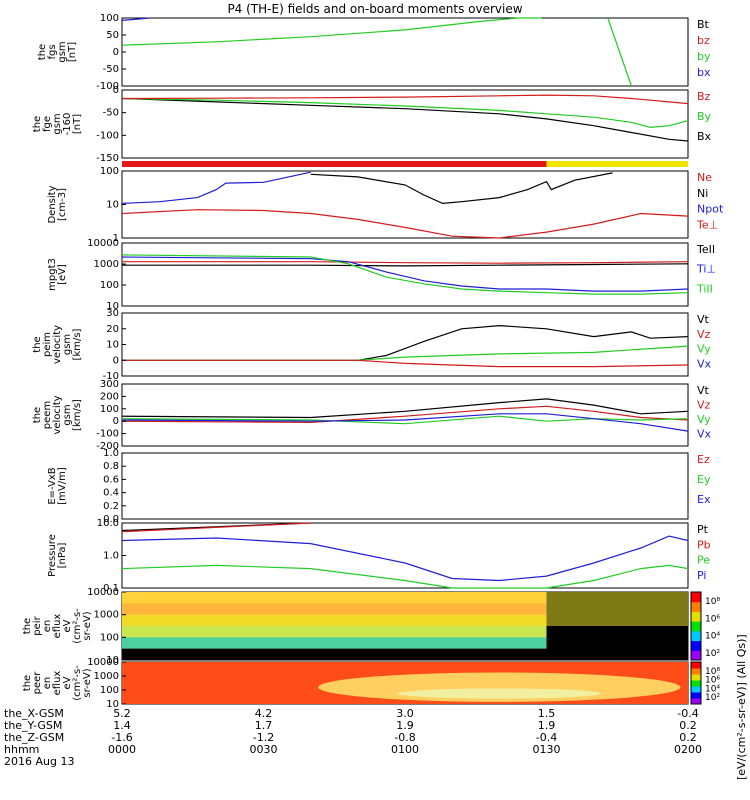 The width and height of the screenshot is (750, 800). Describe the element at coordinates (103, 662) in the screenshot. I see `y-tick-label: 10000` at that location.